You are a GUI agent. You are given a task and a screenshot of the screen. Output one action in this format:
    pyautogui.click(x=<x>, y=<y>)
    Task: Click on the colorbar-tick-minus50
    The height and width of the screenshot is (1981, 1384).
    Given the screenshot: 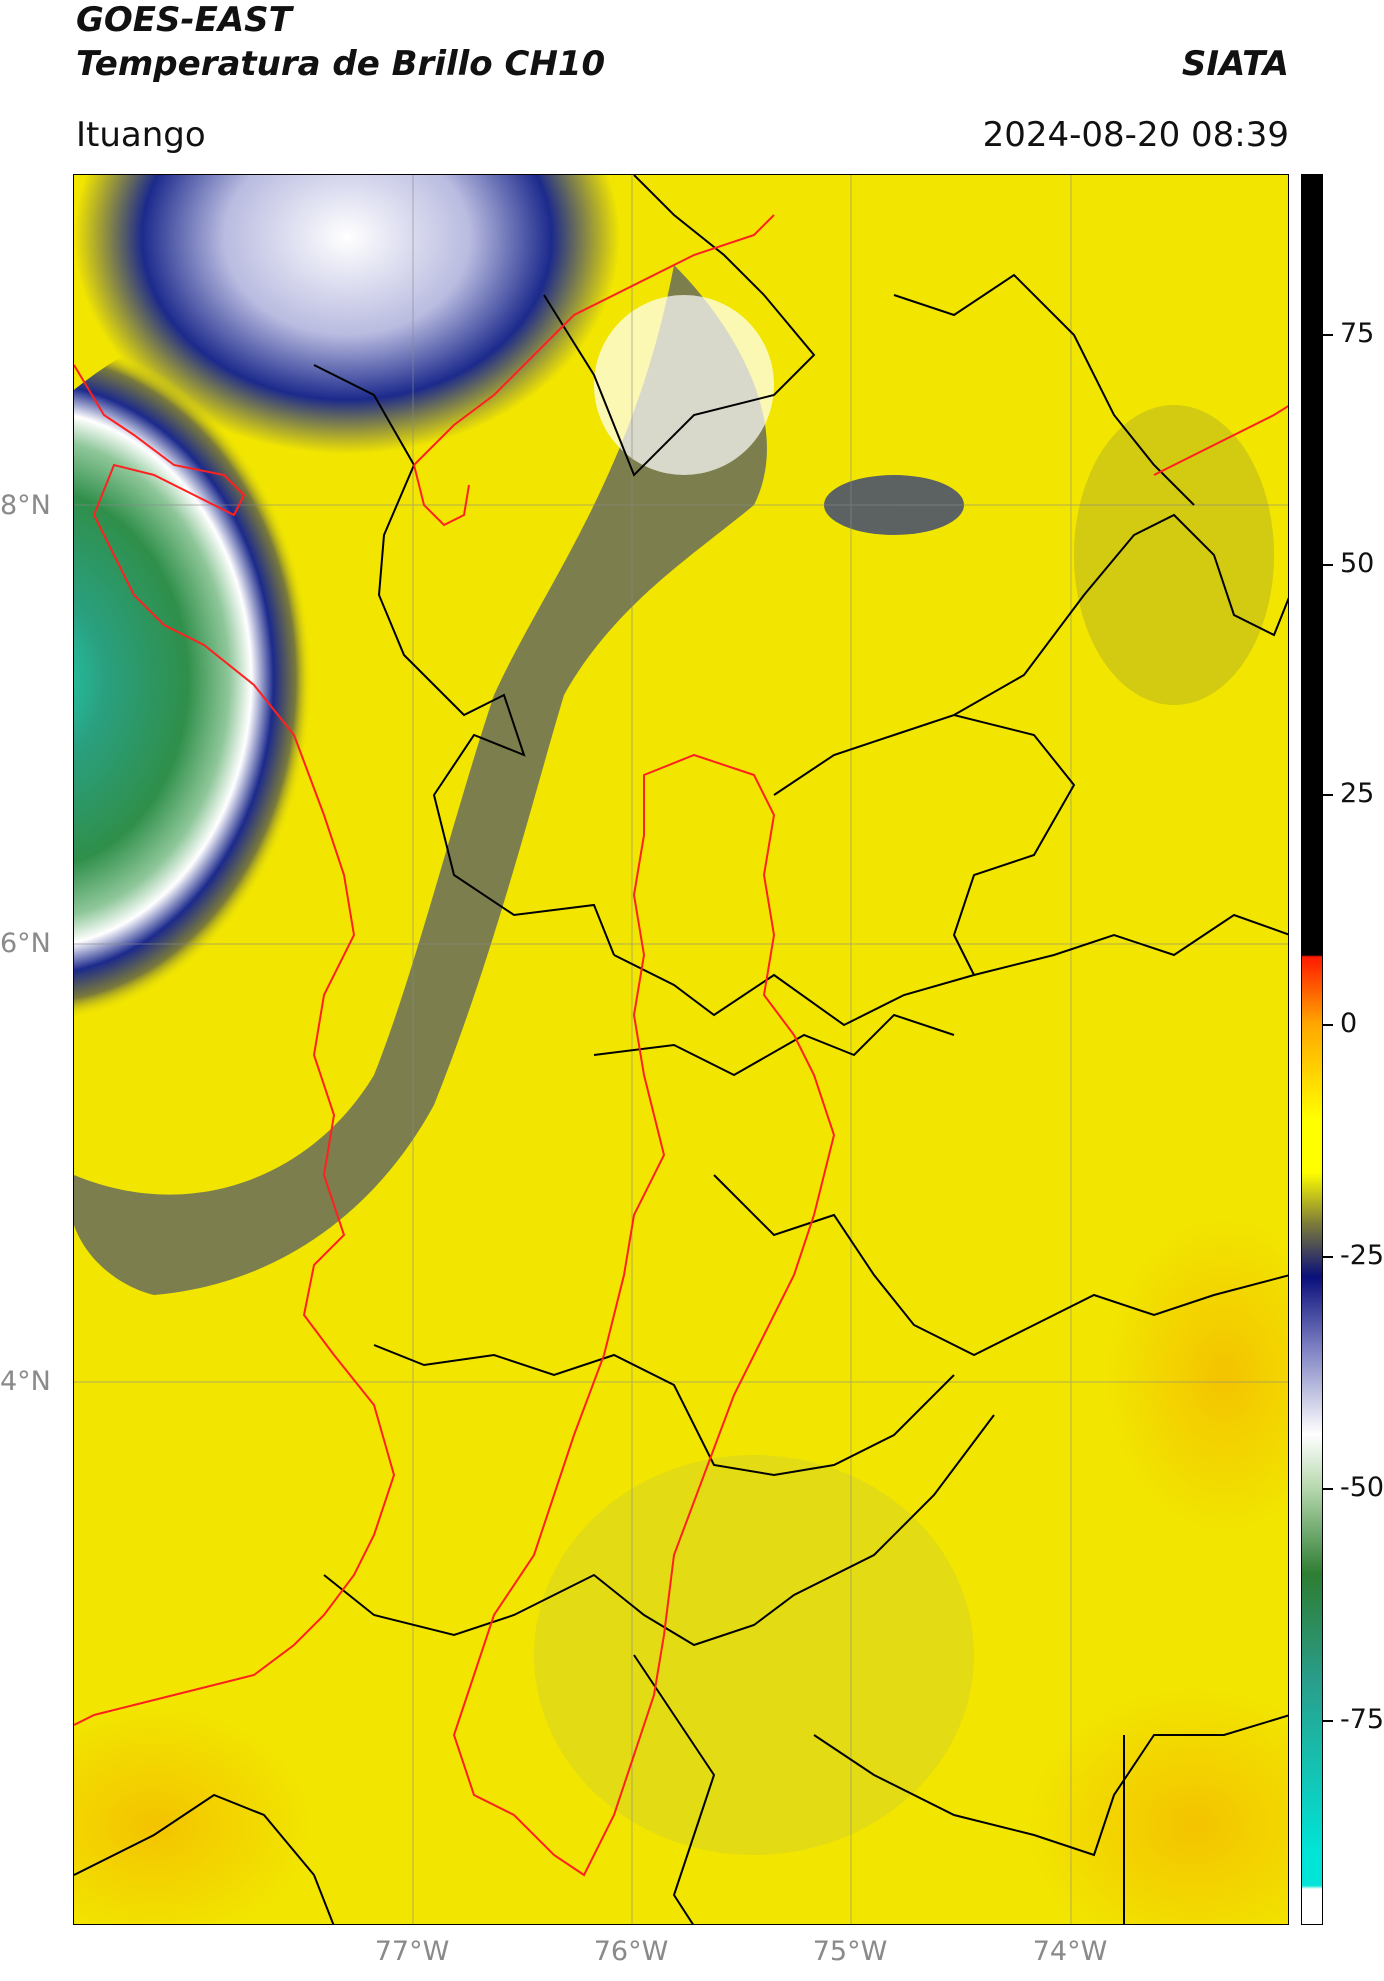 What is the action you would take?
    pyautogui.click(x=1328, y=1489)
    